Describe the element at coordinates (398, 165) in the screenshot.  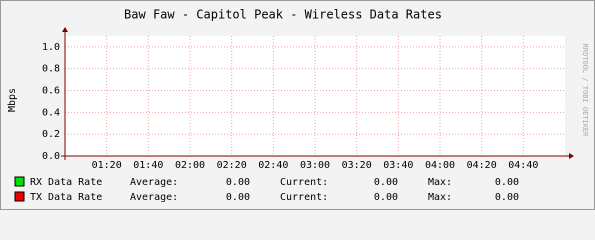
I see `x-tick-label: 03:40` at that location.